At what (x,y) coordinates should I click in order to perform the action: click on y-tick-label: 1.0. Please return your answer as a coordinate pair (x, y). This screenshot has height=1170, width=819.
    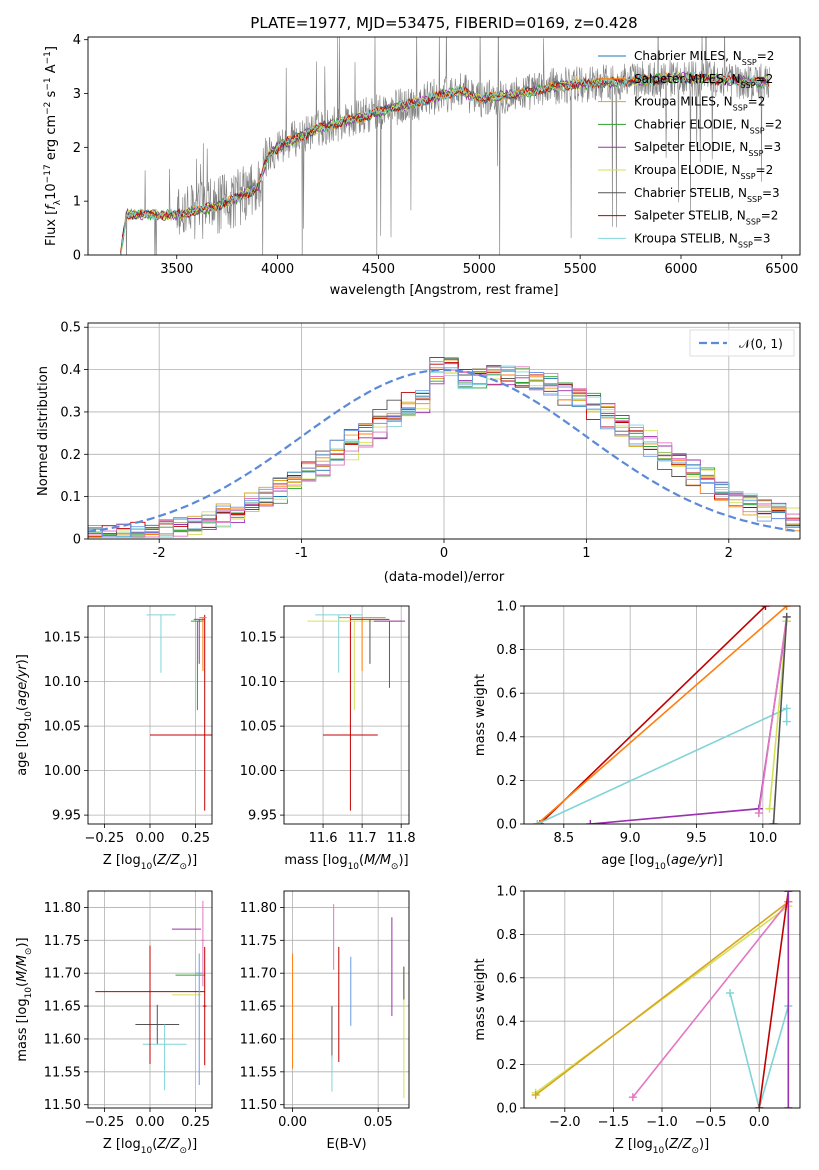
    Looking at the image, I should click on (506, 607).